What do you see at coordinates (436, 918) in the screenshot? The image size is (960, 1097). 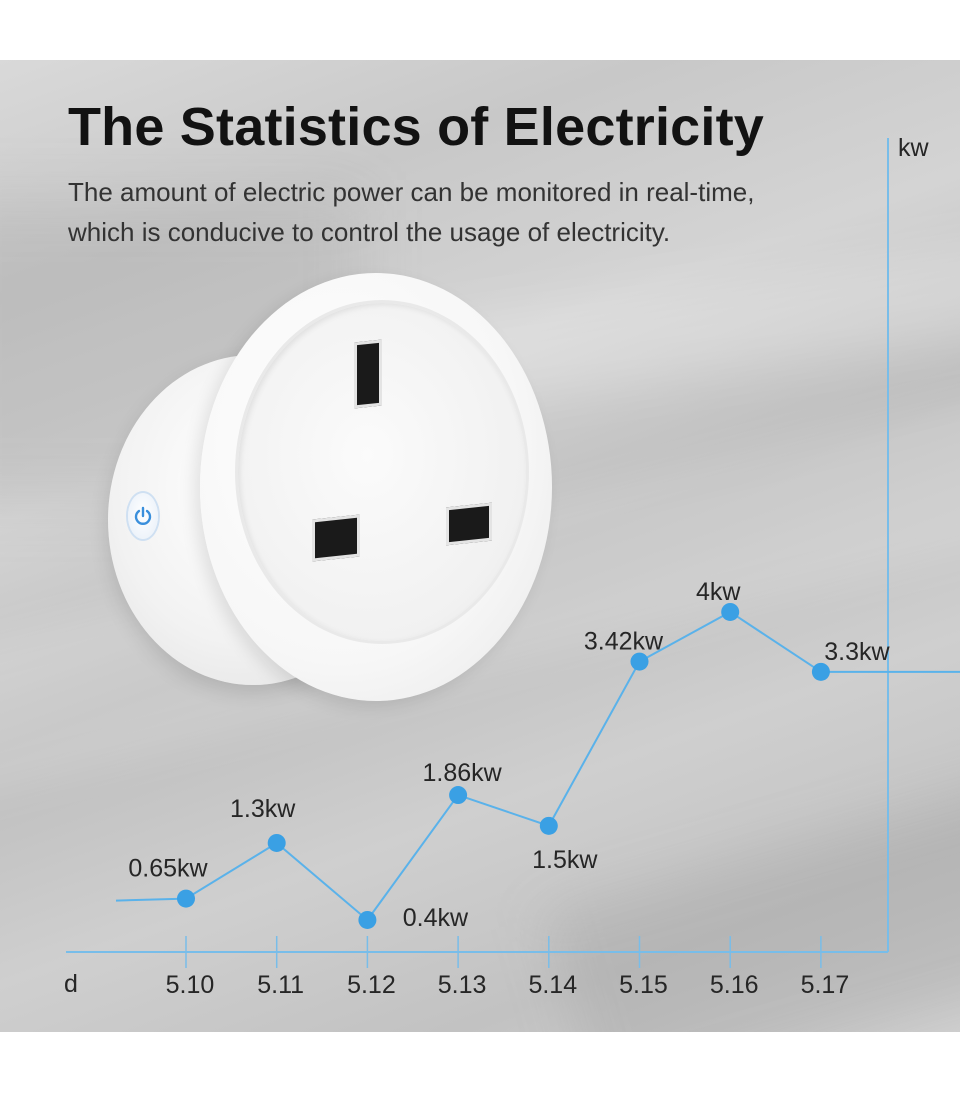 I see `data-label: 0.4kw` at bounding box center [436, 918].